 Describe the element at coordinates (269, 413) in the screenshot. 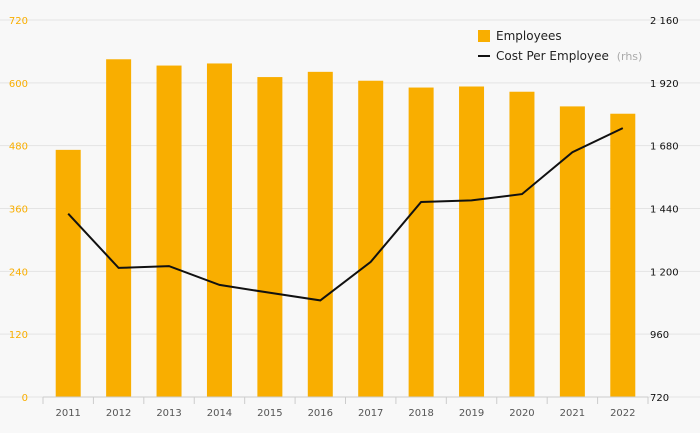

I see `x-tick-label: 2015` at that location.